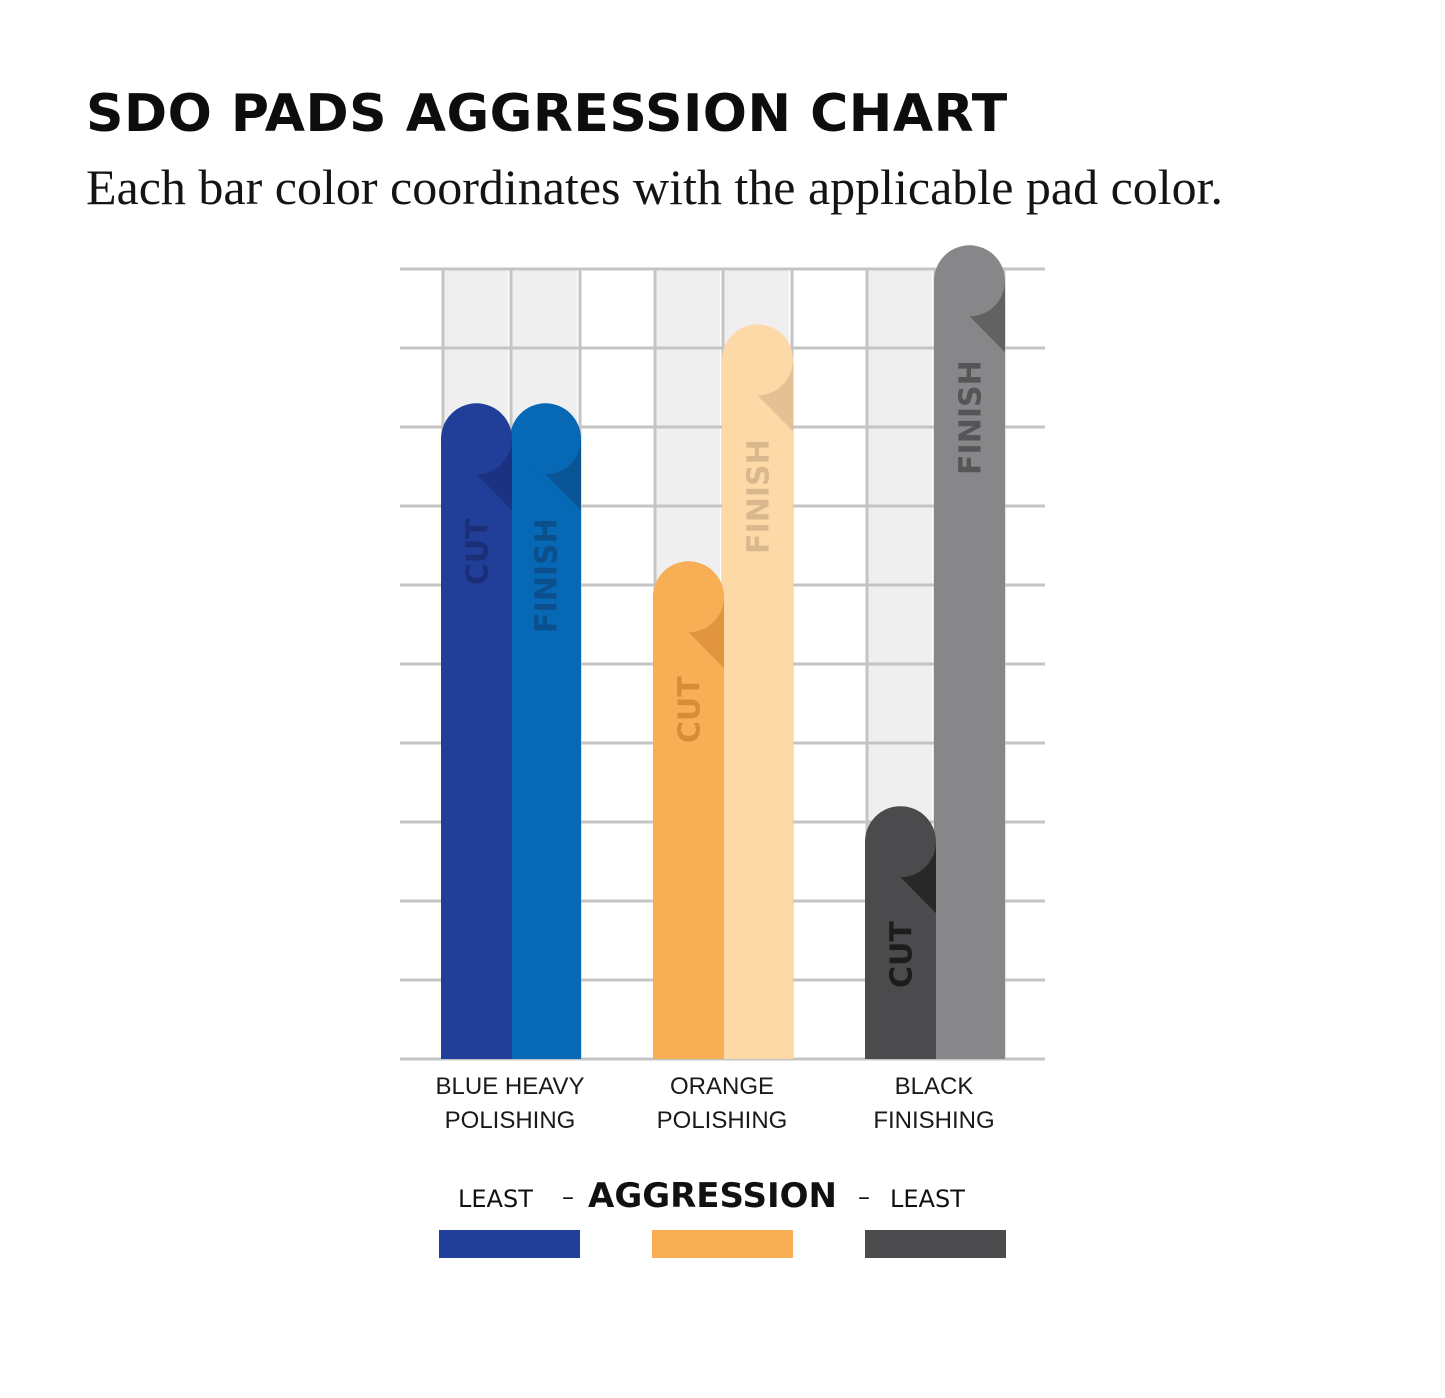 This screenshot has width=1445, height=1398. What do you see at coordinates (510, 1086) in the screenshot?
I see `category-label: BLUE HEAVY` at bounding box center [510, 1086].